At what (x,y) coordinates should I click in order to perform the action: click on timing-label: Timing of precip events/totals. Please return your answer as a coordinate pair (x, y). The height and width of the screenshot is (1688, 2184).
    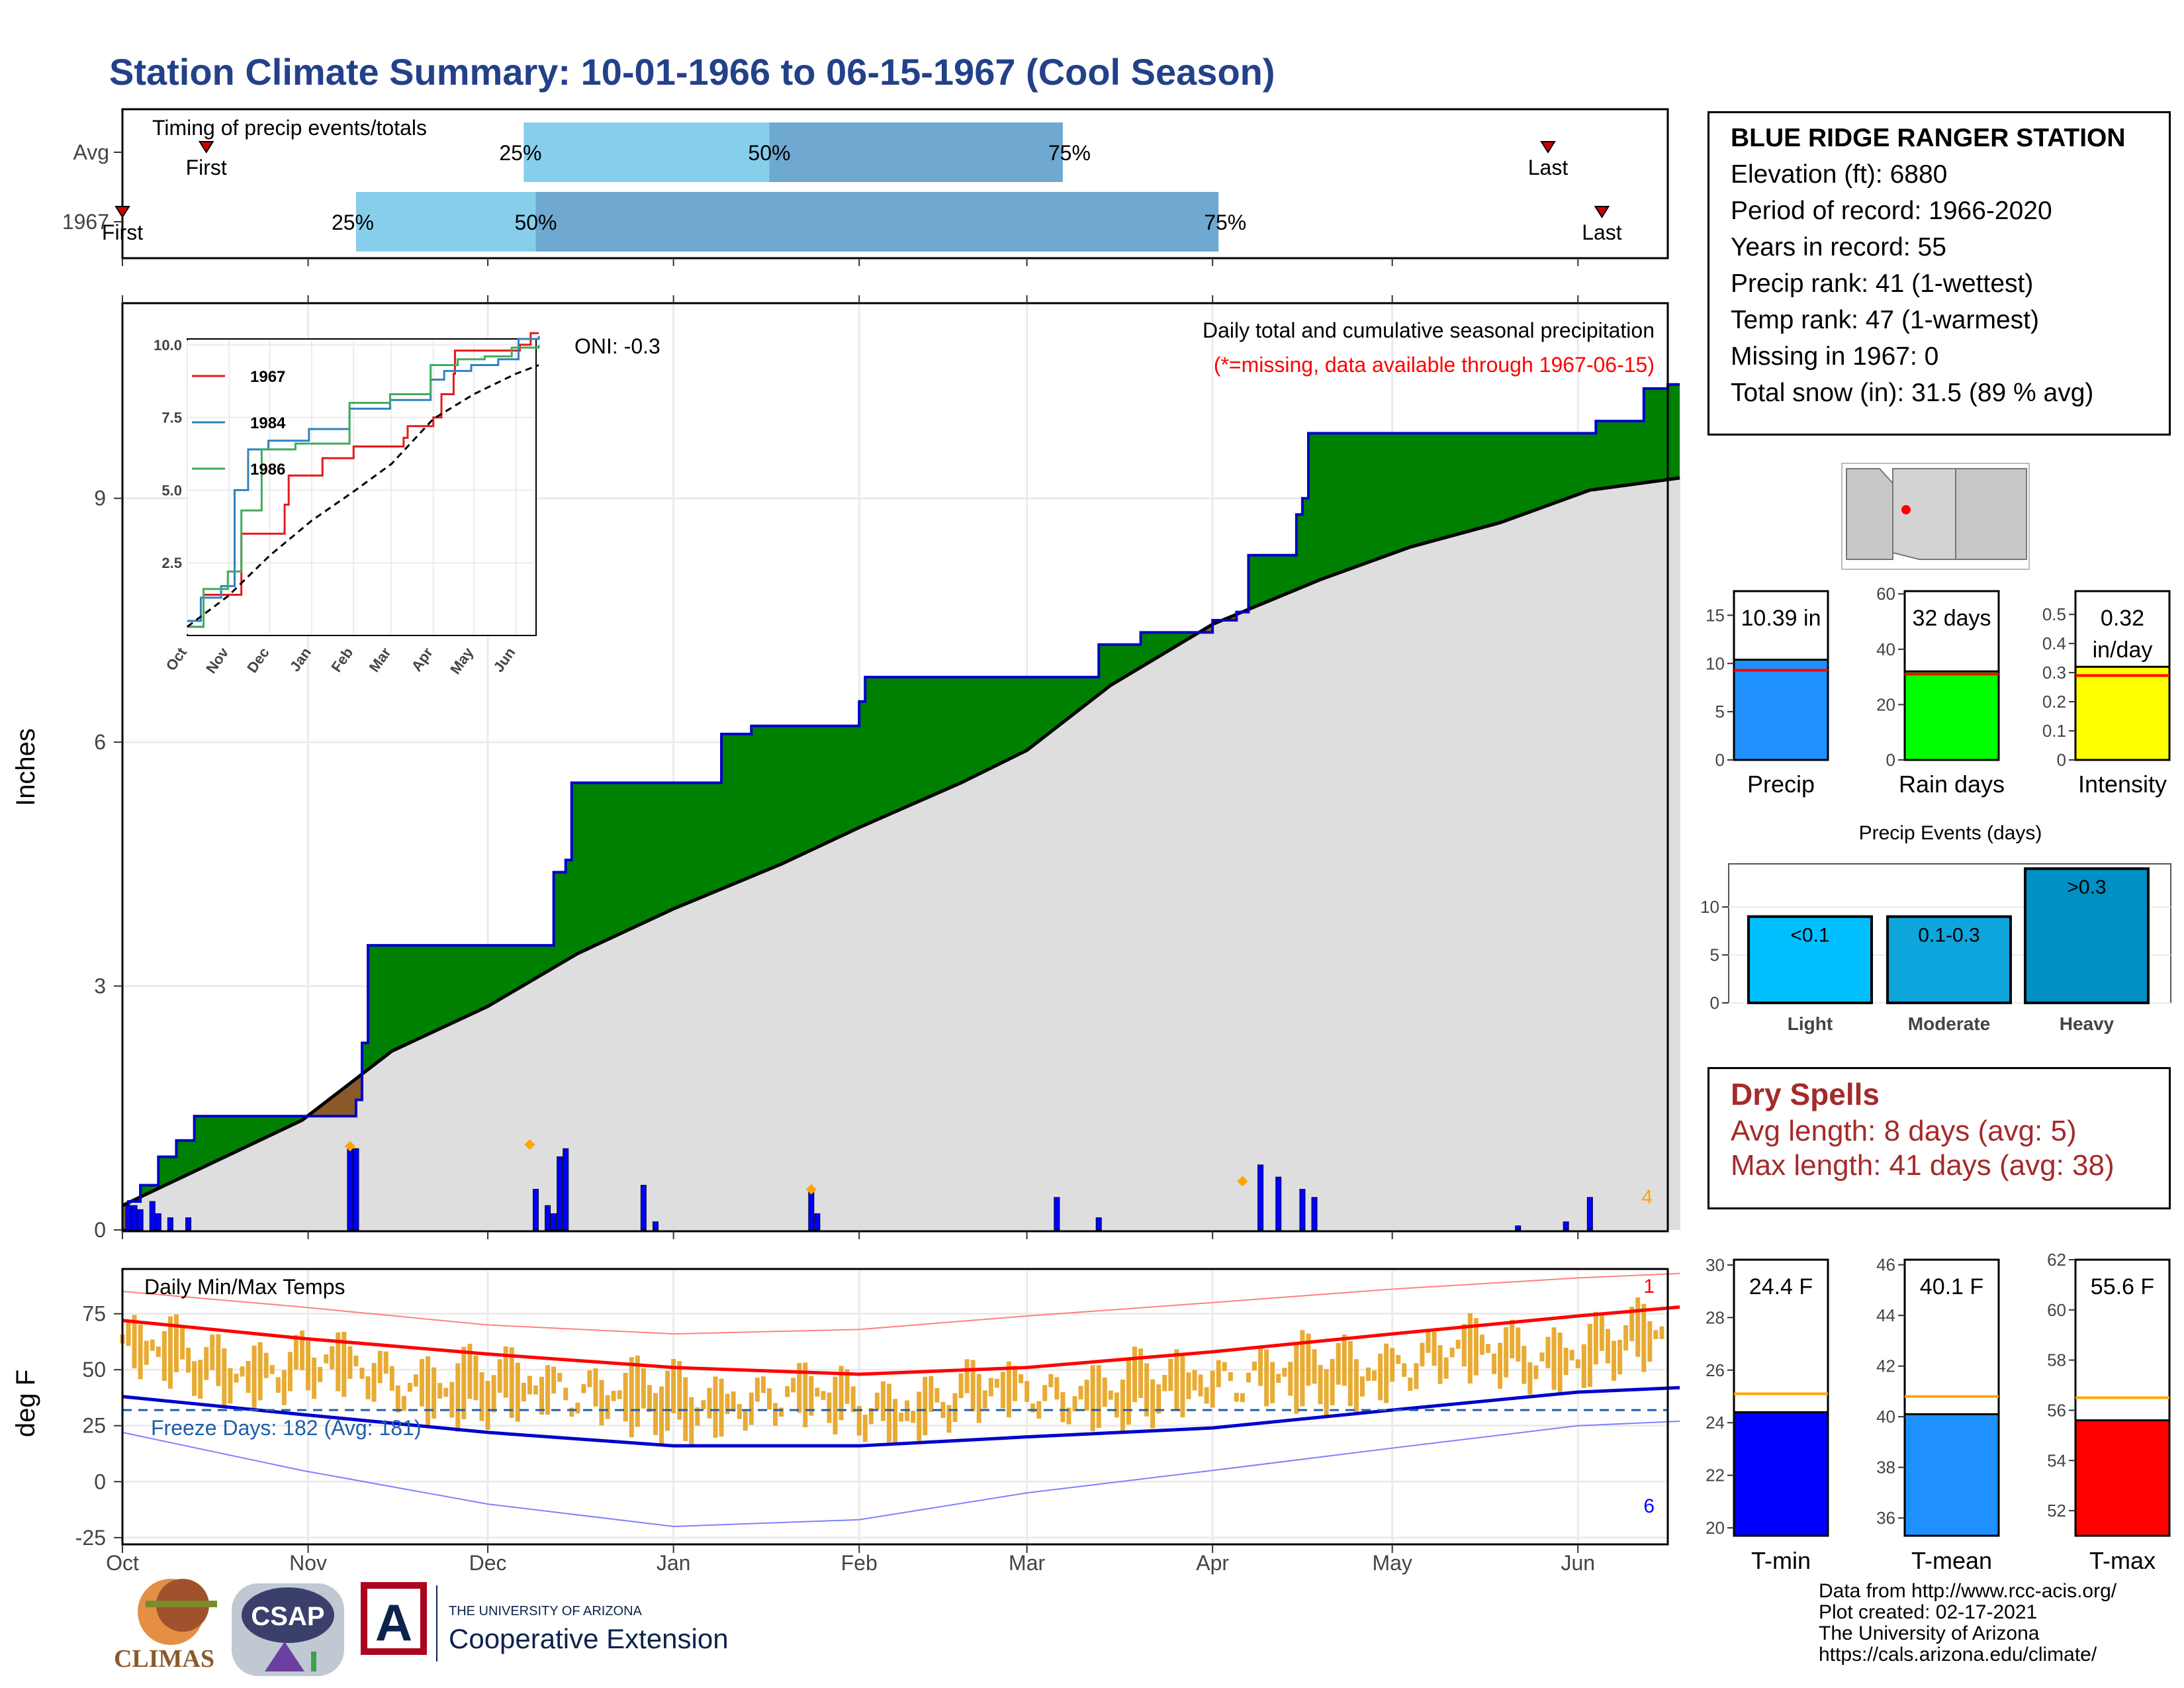
    Looking at the image, I should click on (289, 128).